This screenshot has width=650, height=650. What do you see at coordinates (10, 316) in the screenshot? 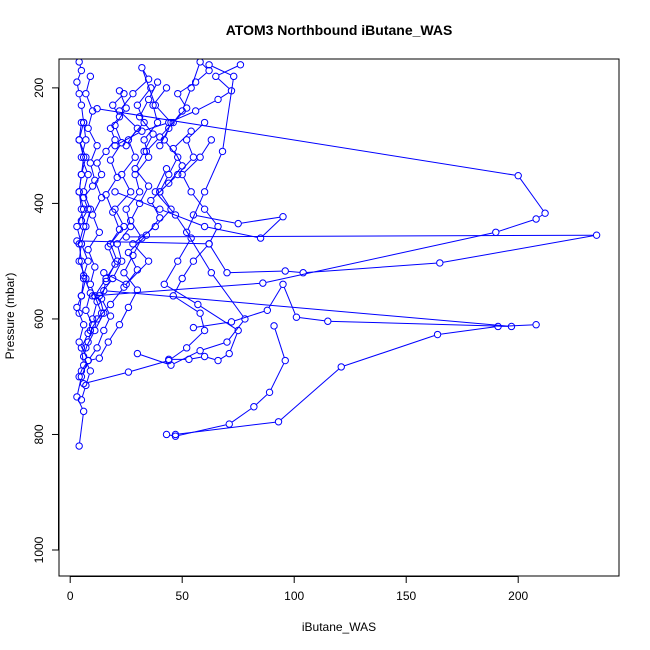
I see `y-axis-label: Pressure (mbar)` at bounding box center [10, 316].